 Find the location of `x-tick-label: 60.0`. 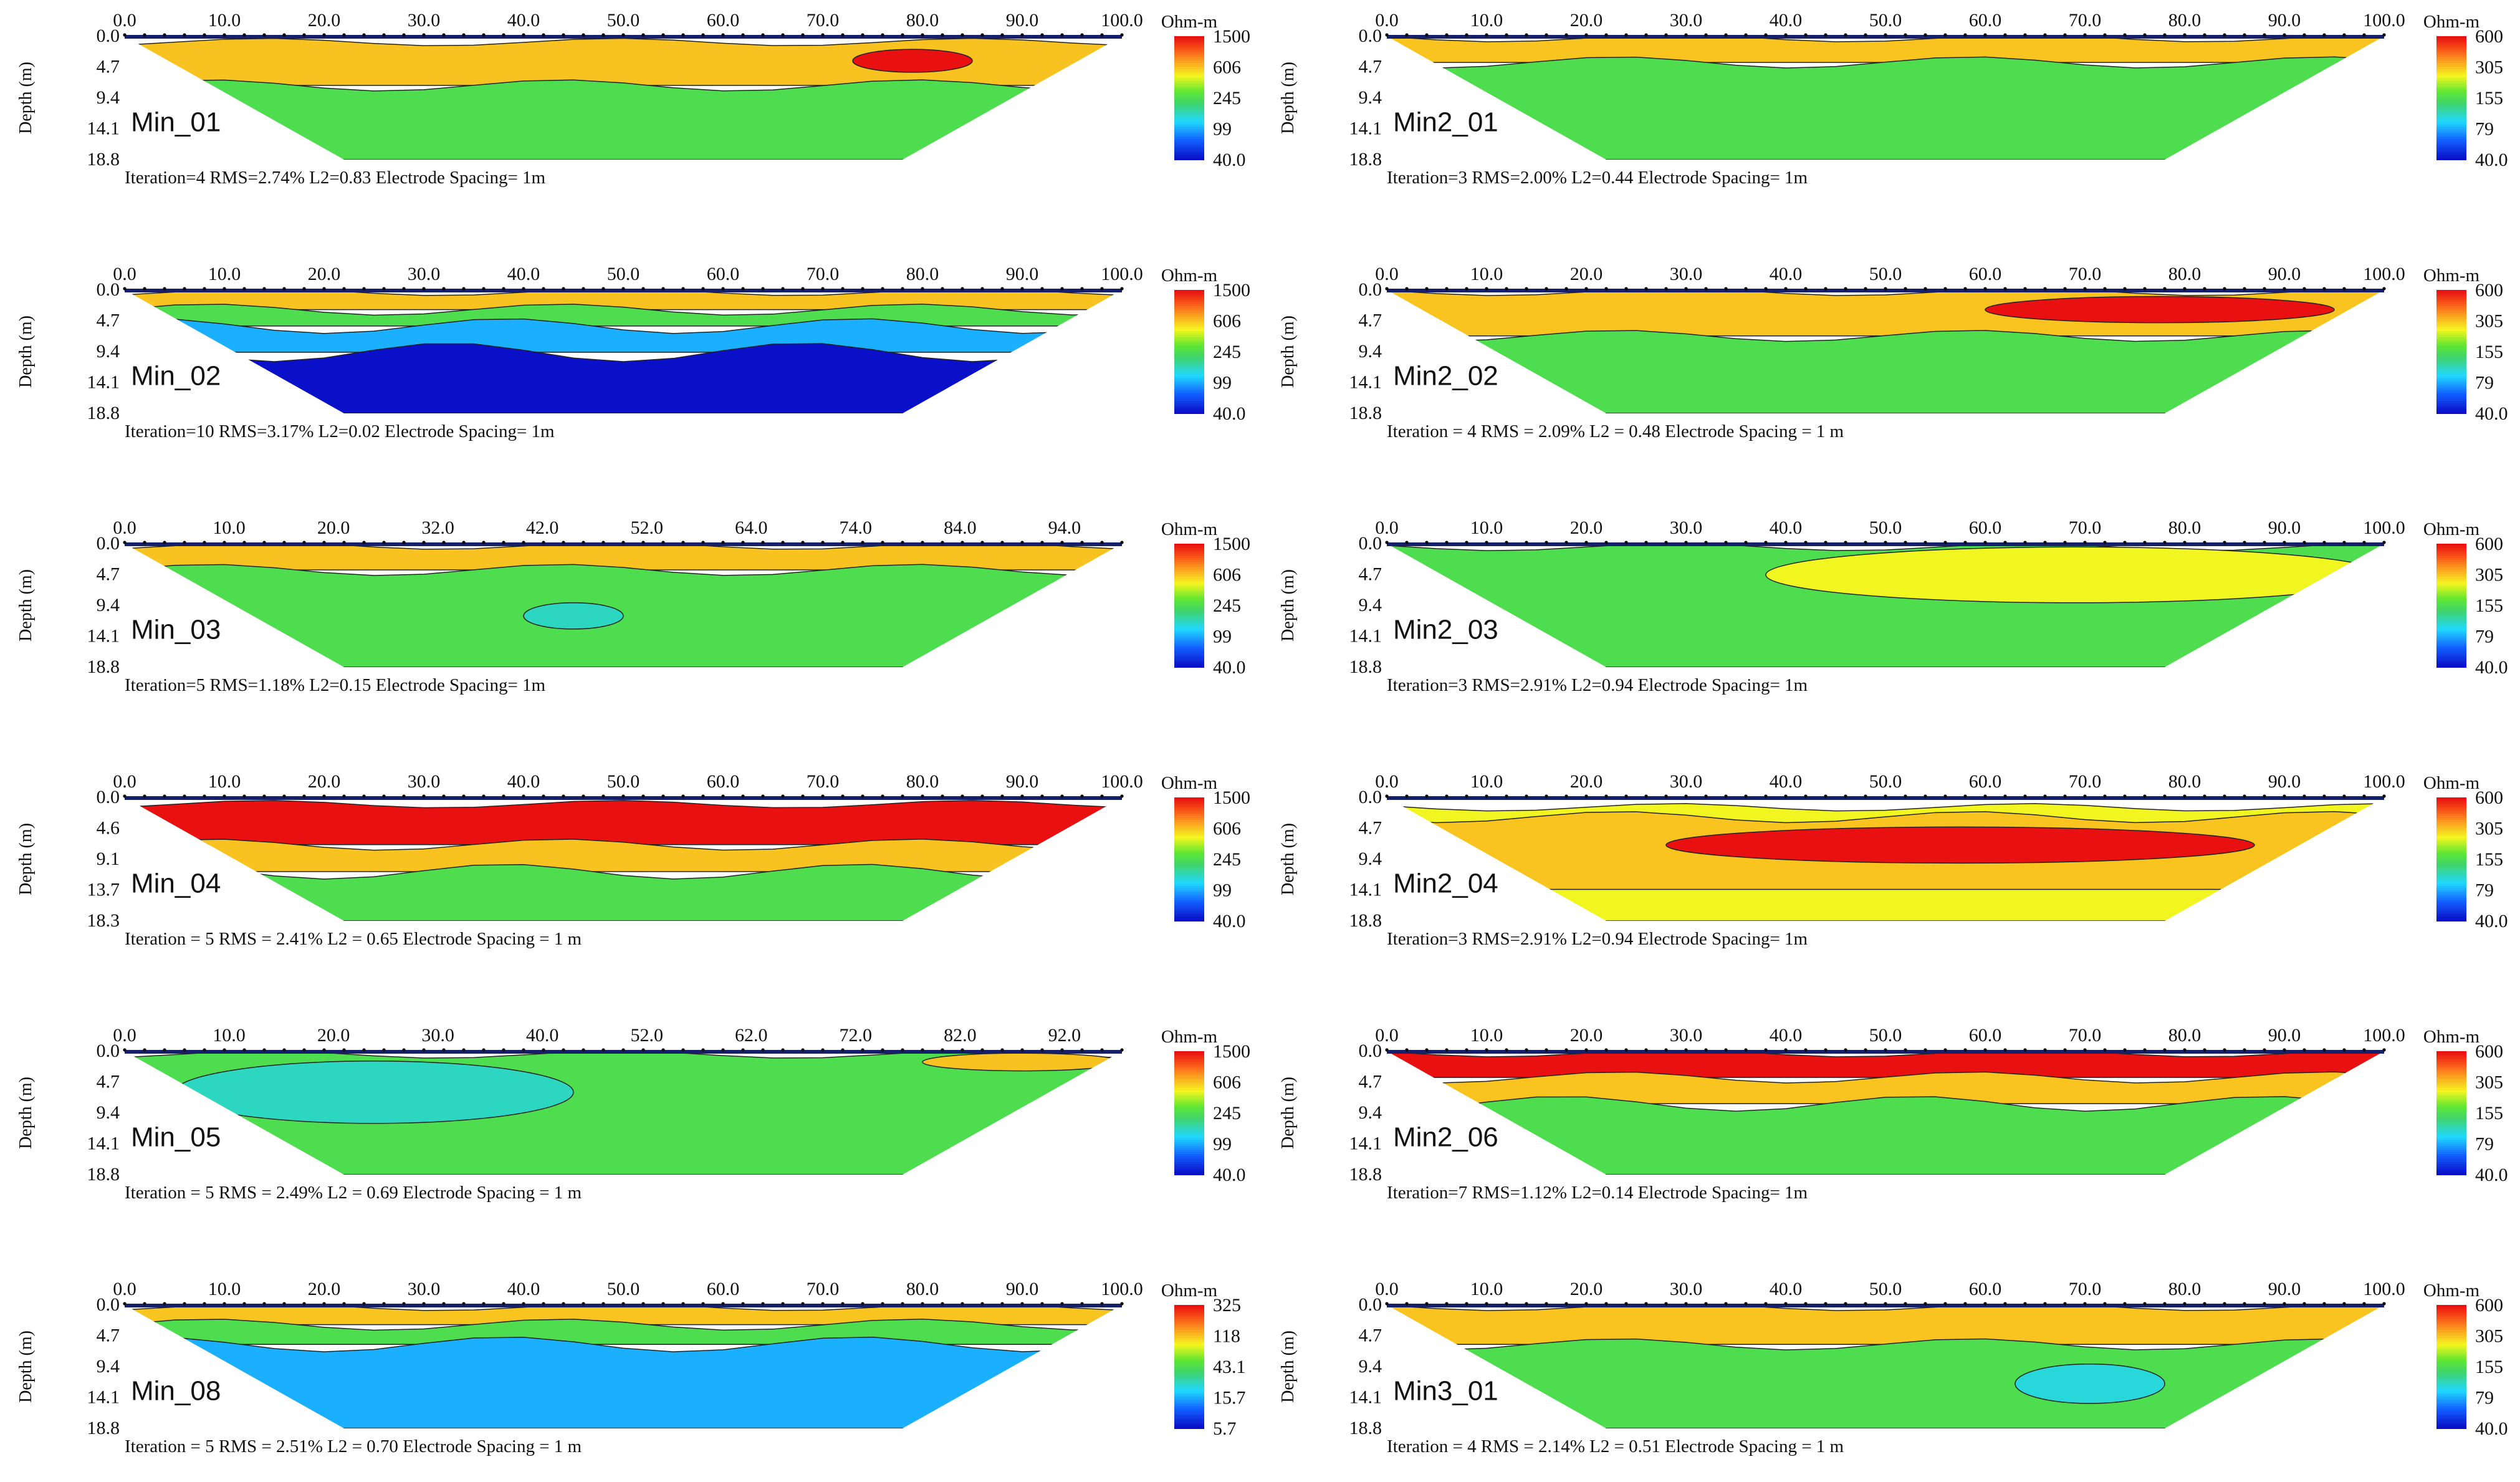

x-tick-label: 60.0 is located at coordinates (1985, 781).